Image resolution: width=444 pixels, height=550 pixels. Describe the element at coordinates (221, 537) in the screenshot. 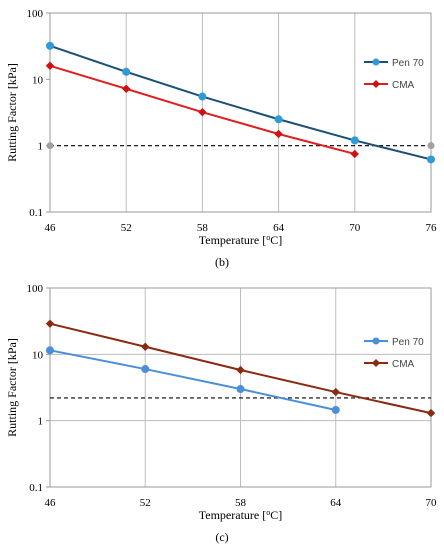

I see `panel-label: (c)` at that location.